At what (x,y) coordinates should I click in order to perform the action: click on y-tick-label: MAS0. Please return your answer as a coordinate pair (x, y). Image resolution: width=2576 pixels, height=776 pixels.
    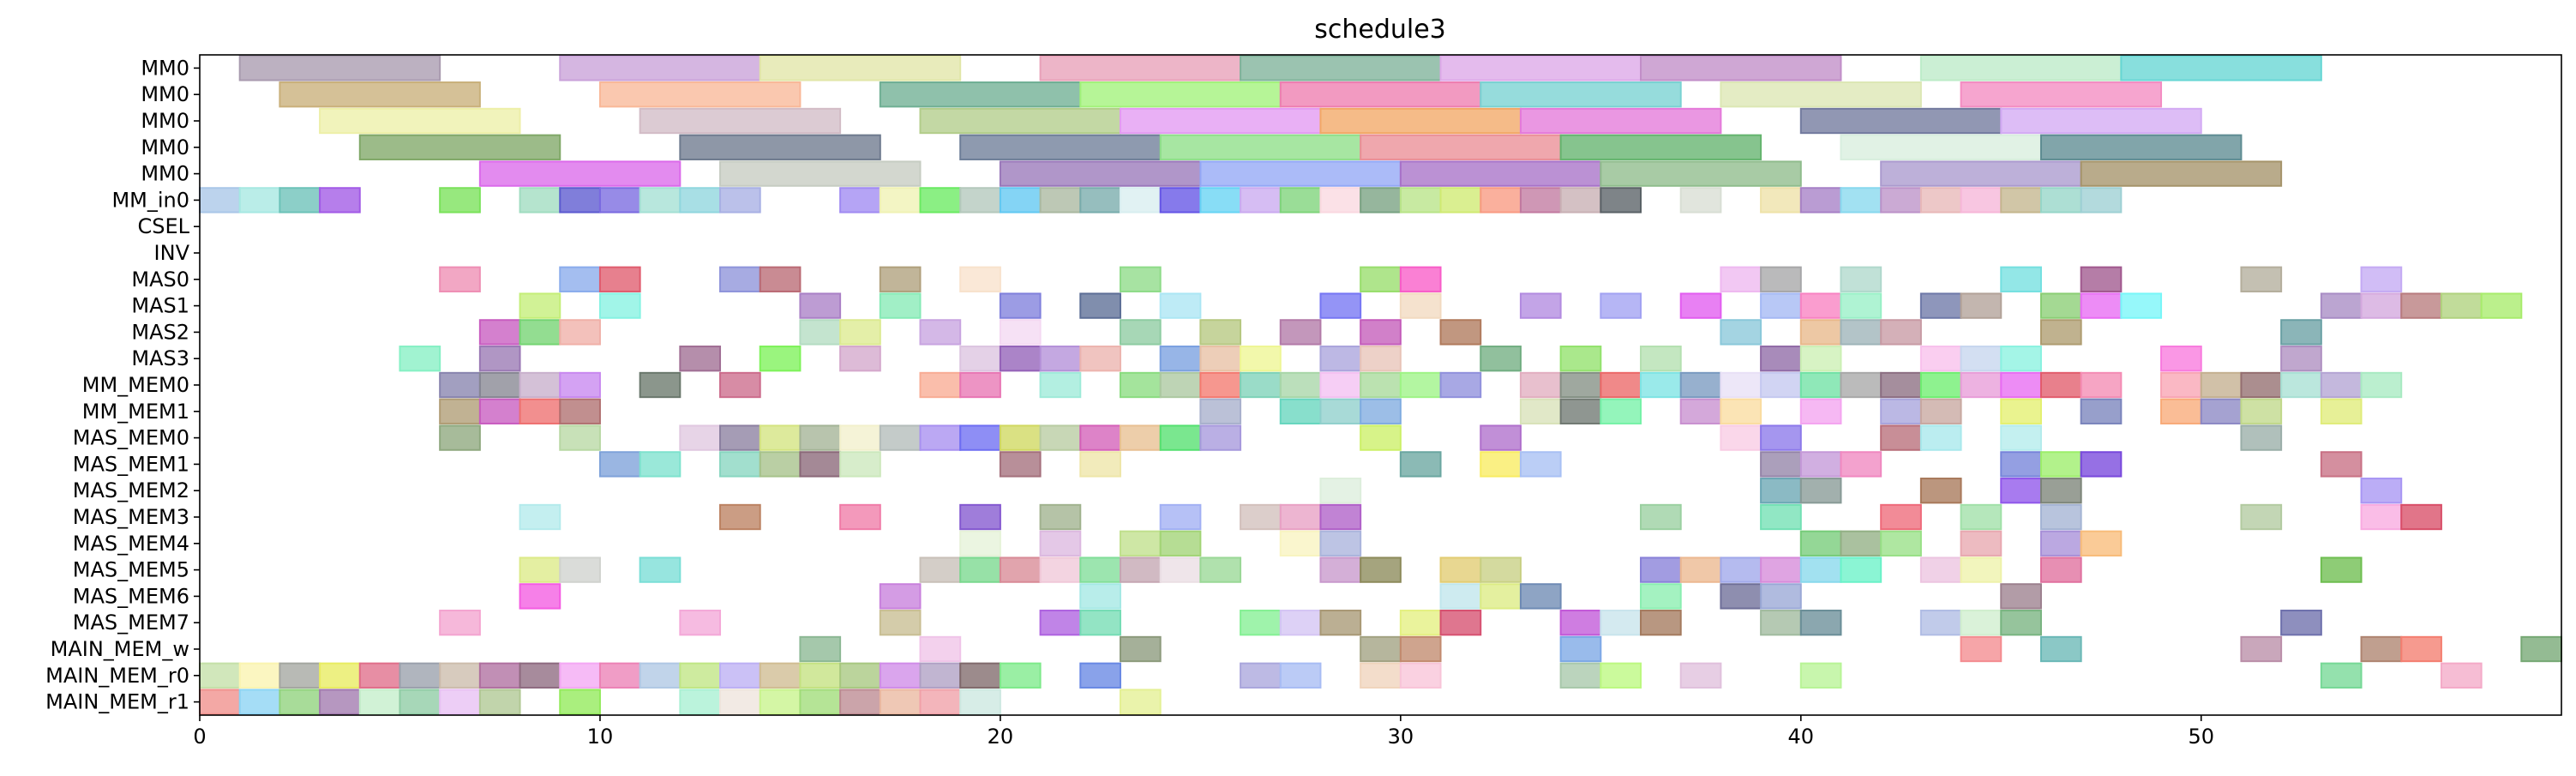
    Looking at the image, I should click on (160, 280).